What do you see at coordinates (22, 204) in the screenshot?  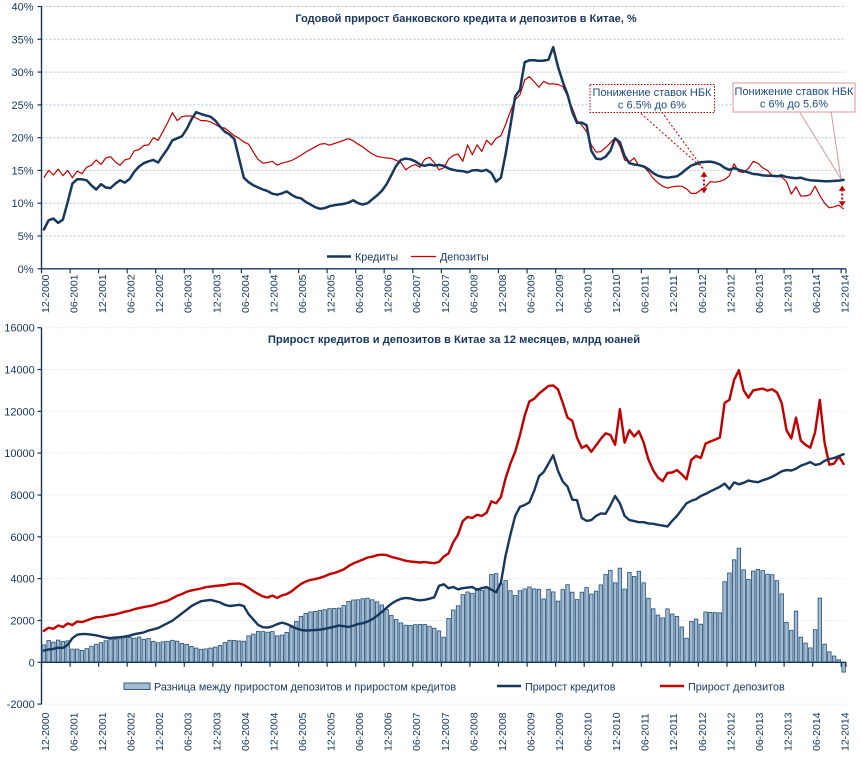 I see `svg-text: 10%` at bounding box center [22, 204].